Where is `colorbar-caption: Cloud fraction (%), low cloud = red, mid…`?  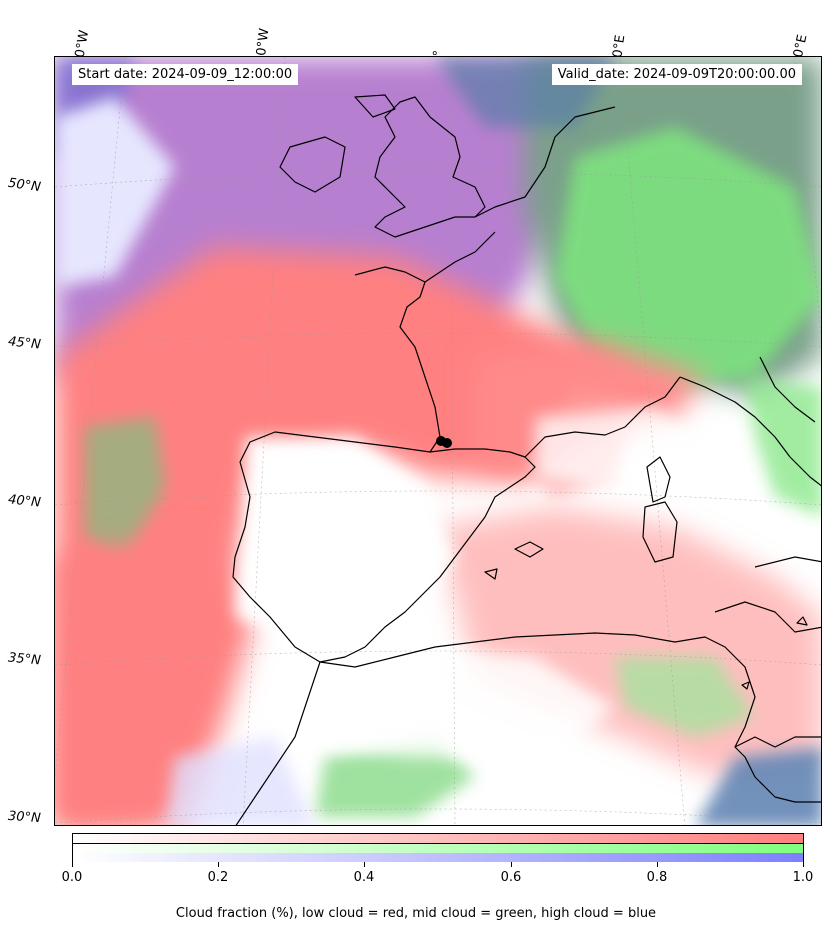 colorbar-caption: Cloud fraction (%), low cloud = red, mid… is located at coordinates (416, 913).